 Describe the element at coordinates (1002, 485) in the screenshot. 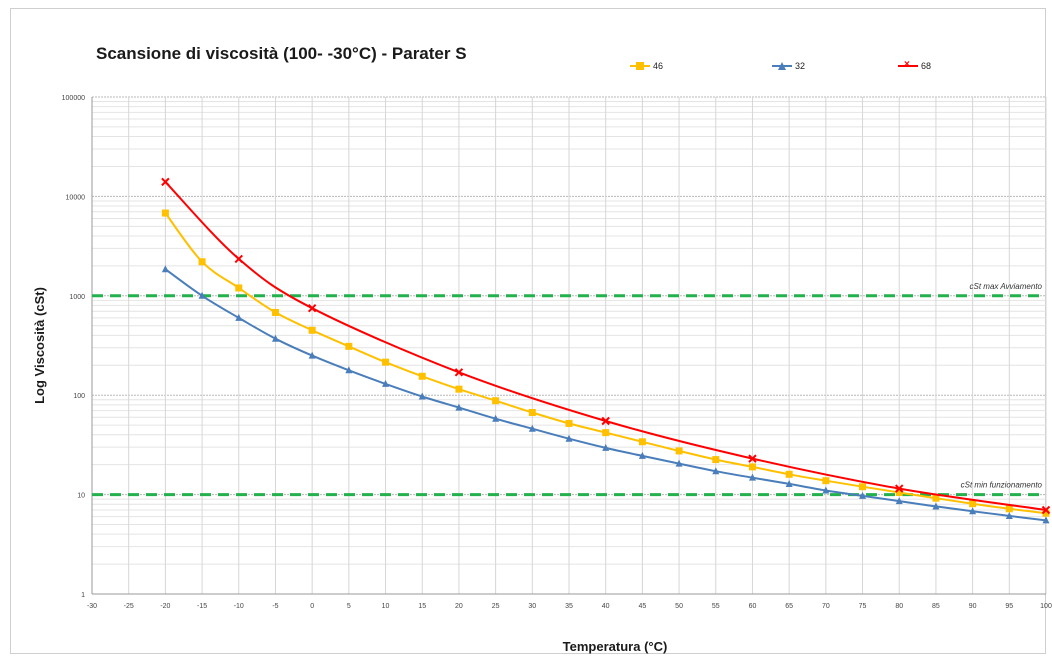

I see `reference-line-label: cSt min funzionamento` at that location.